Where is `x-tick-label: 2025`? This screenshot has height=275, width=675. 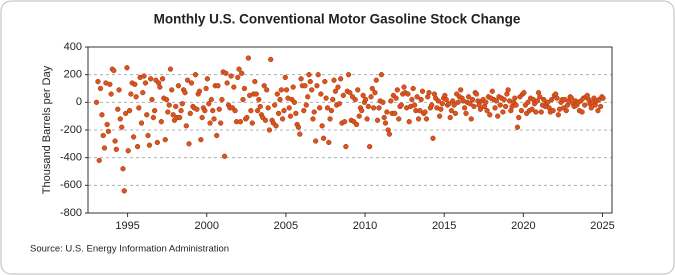 x-tick-label: 2025 is located at coordinates (602, 226).